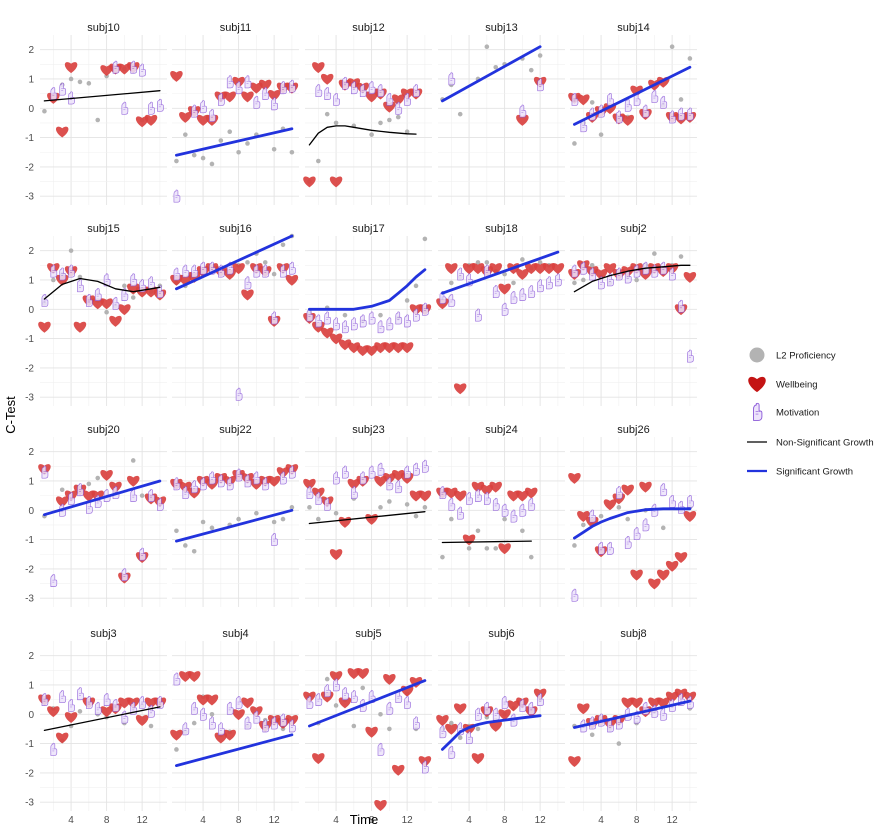 This screenshot has width=880, height=830. I want to click on y-axis-label: C-Test, so click(10, 415).